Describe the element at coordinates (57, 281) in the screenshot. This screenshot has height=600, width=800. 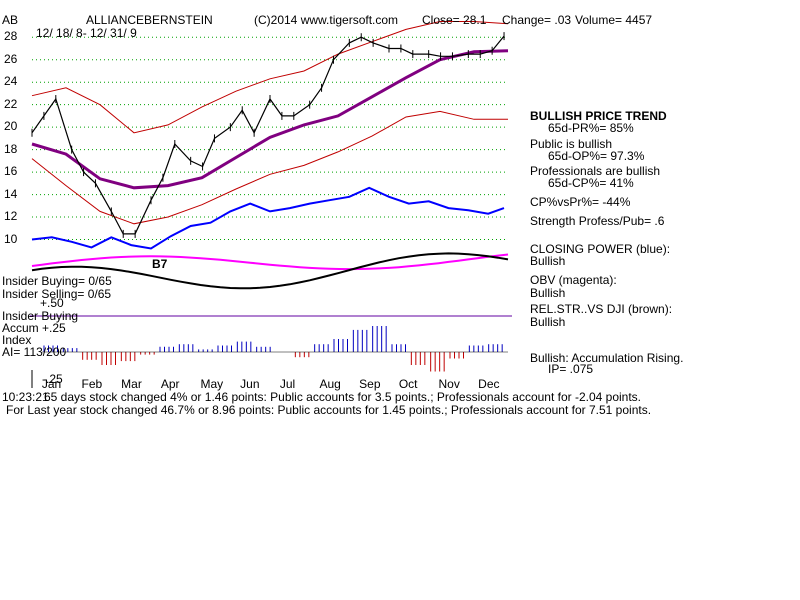
I see `insider-buying-label: Insider Buying= 0/65` at that location.